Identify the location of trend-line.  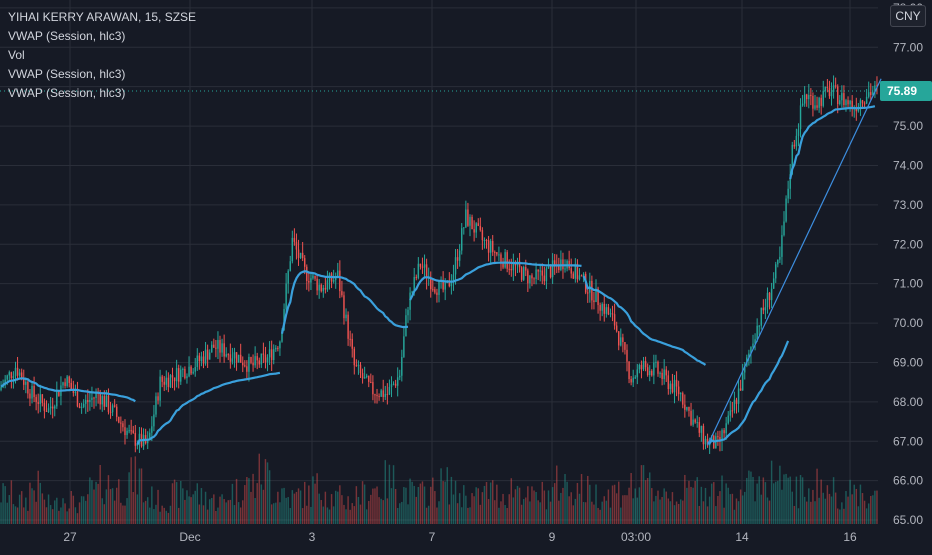
(794, 262).